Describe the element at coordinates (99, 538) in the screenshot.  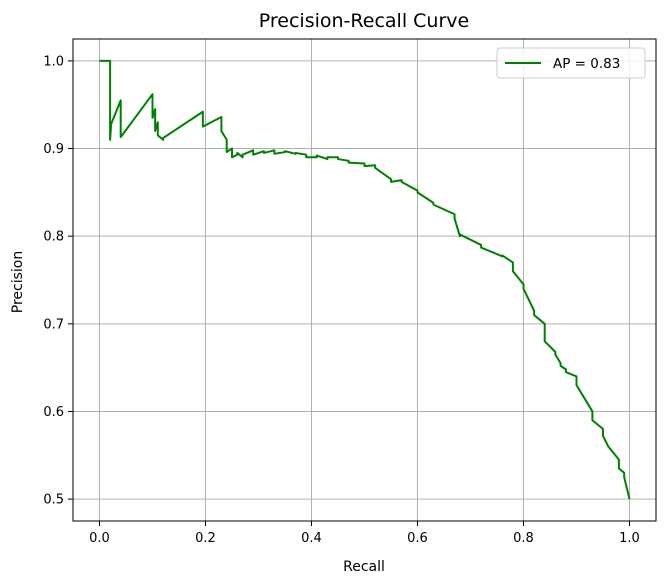
I see `x-tick-label: 0.0` at that location.